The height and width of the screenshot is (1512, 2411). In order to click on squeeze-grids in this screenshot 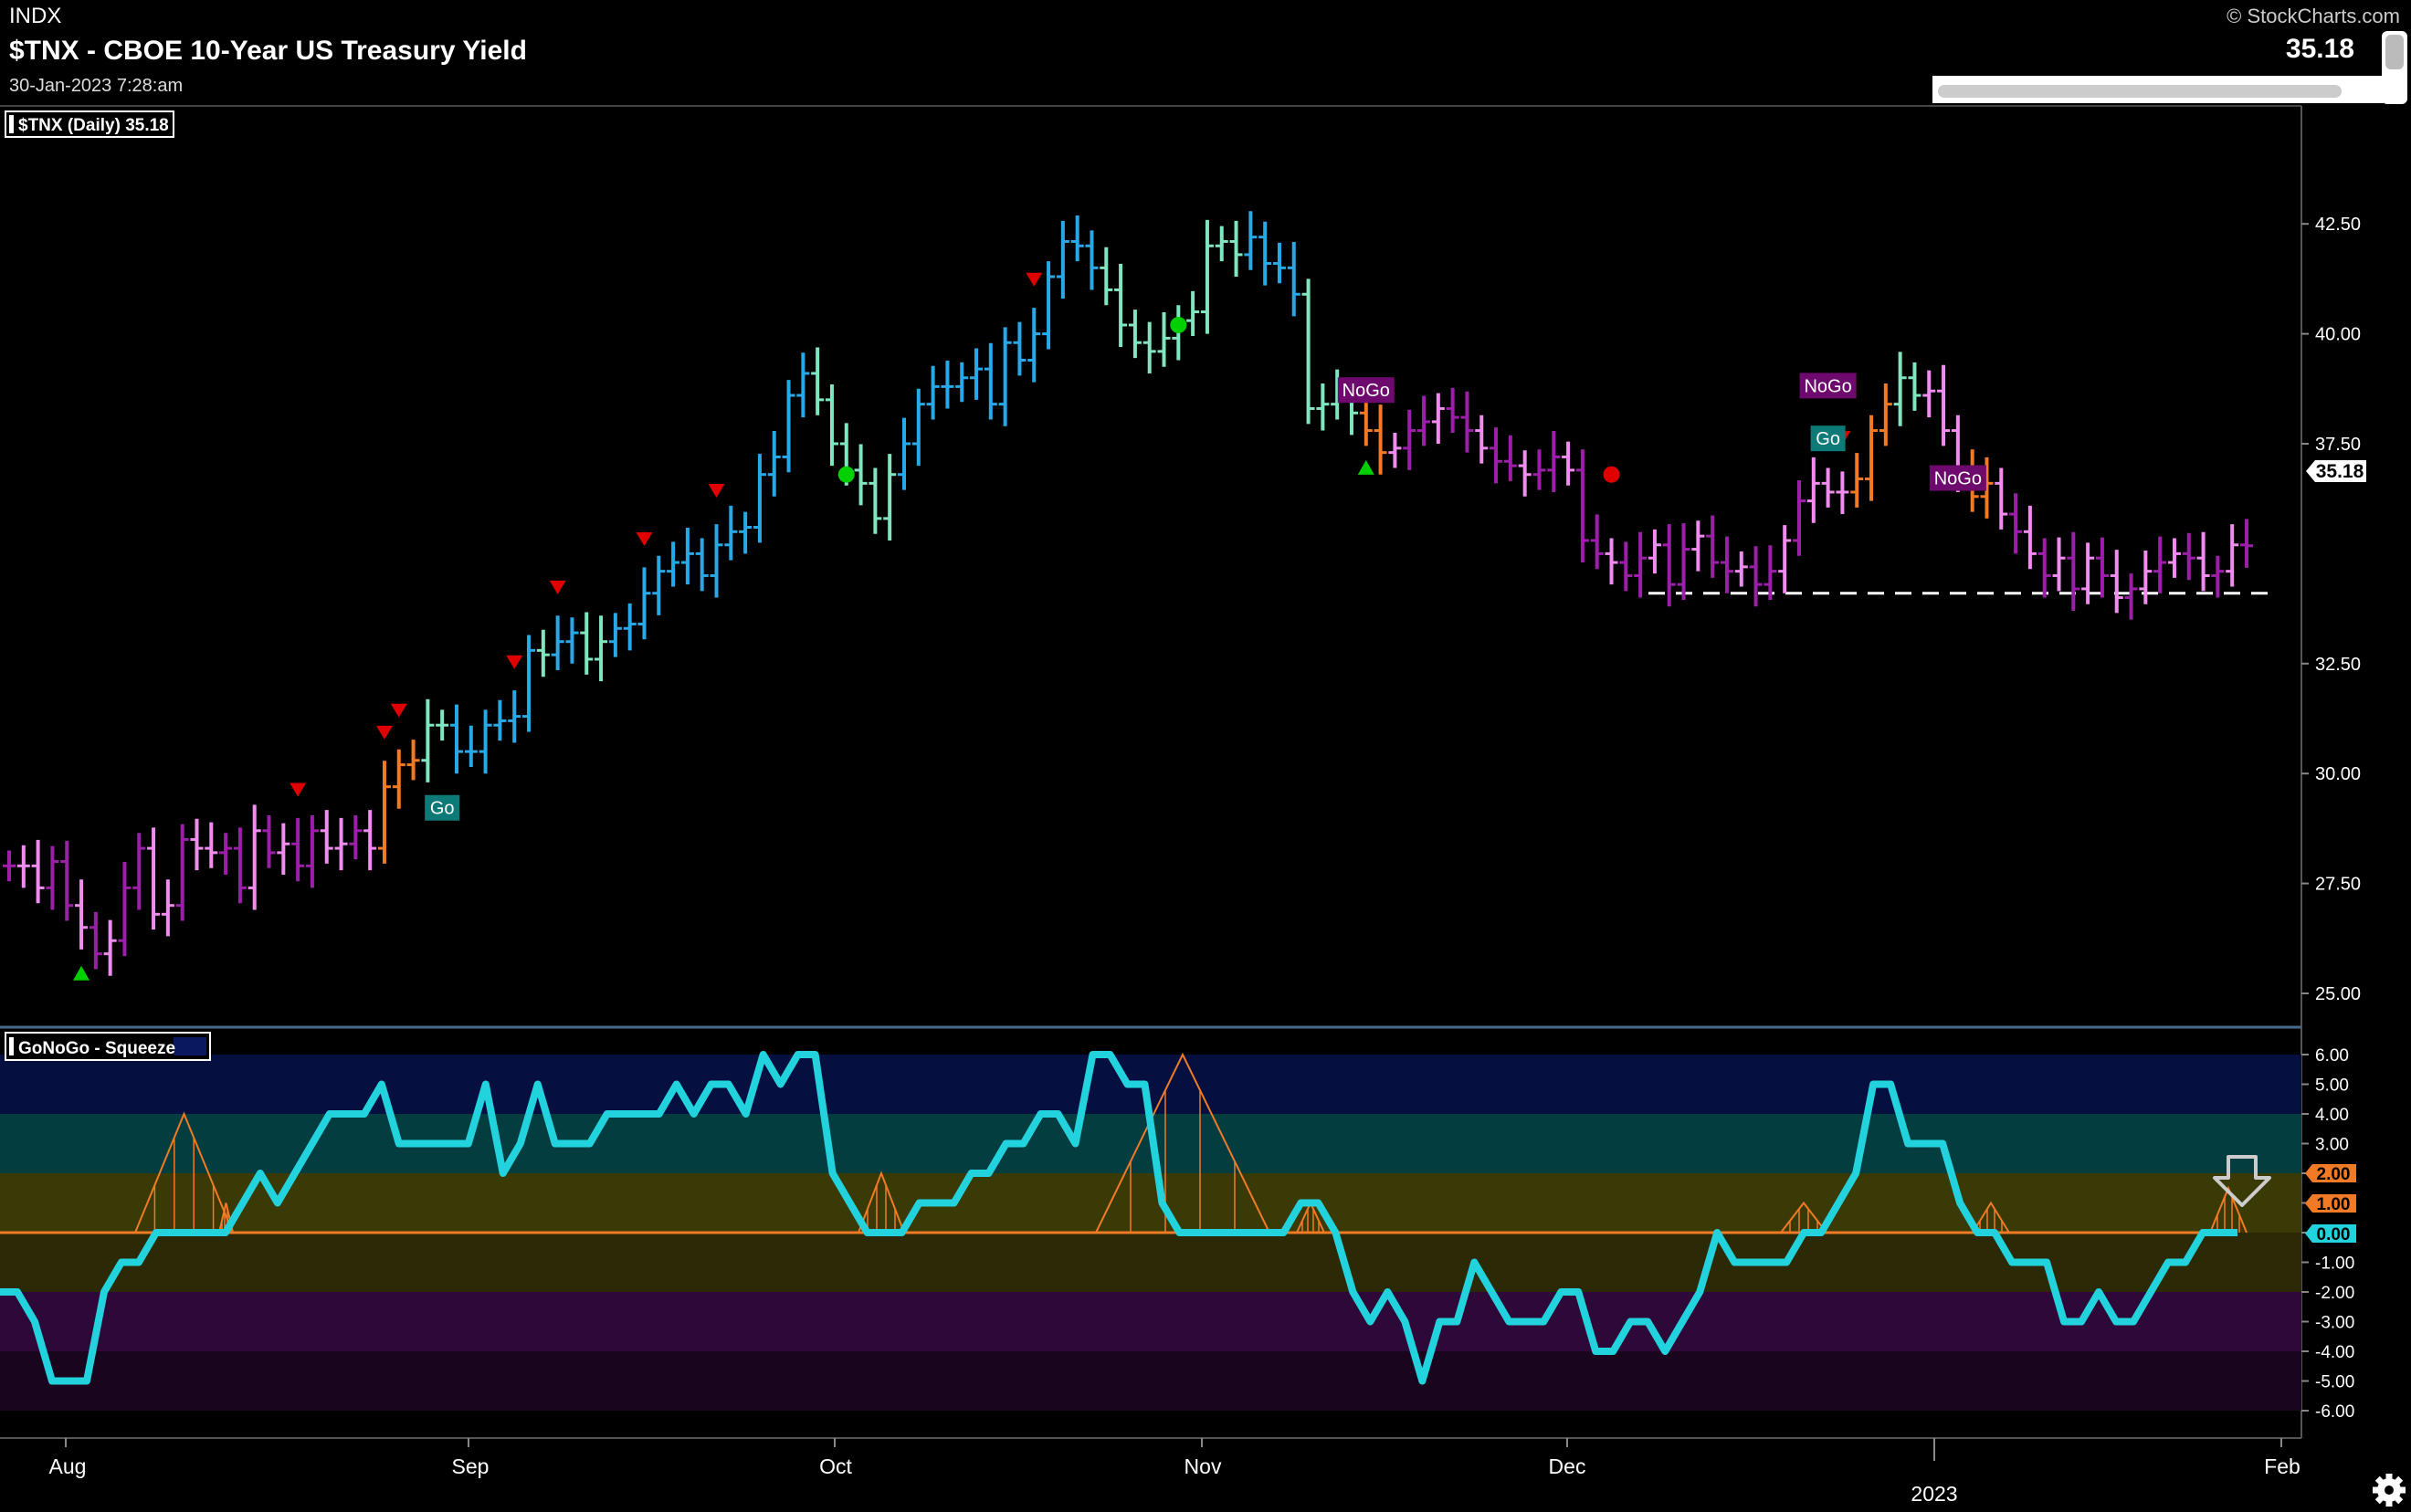, I will do `click(1191, 1143)`.